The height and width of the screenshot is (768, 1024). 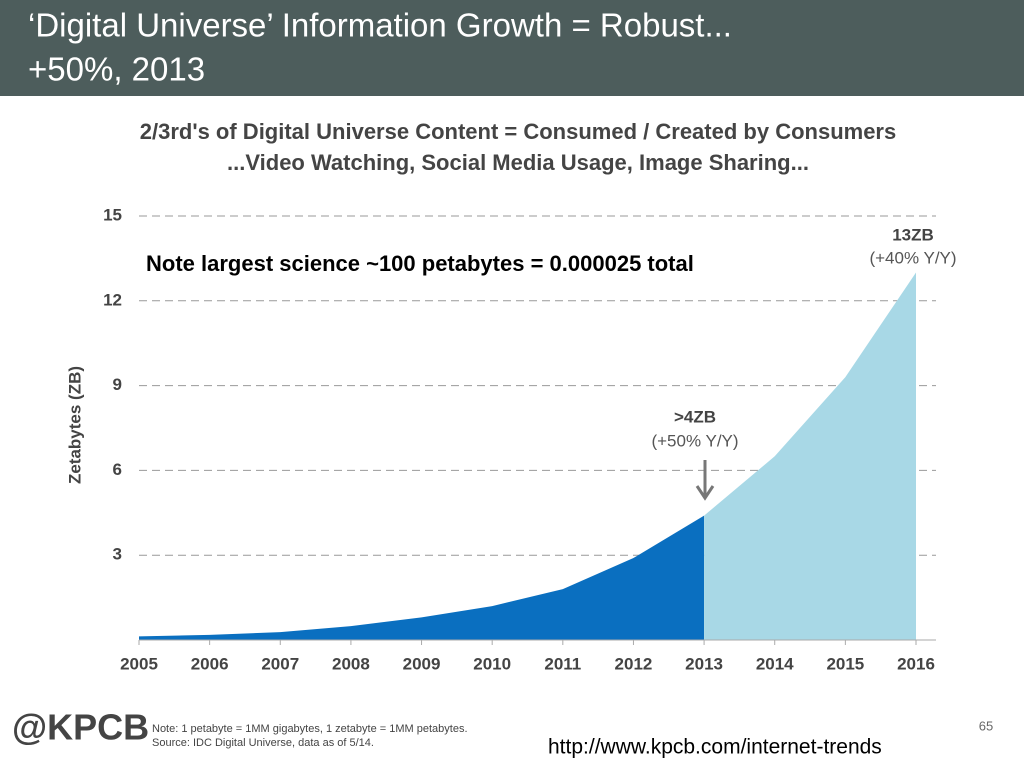 I want to click on y-tick-label: 6, so click(x=117, y=469).